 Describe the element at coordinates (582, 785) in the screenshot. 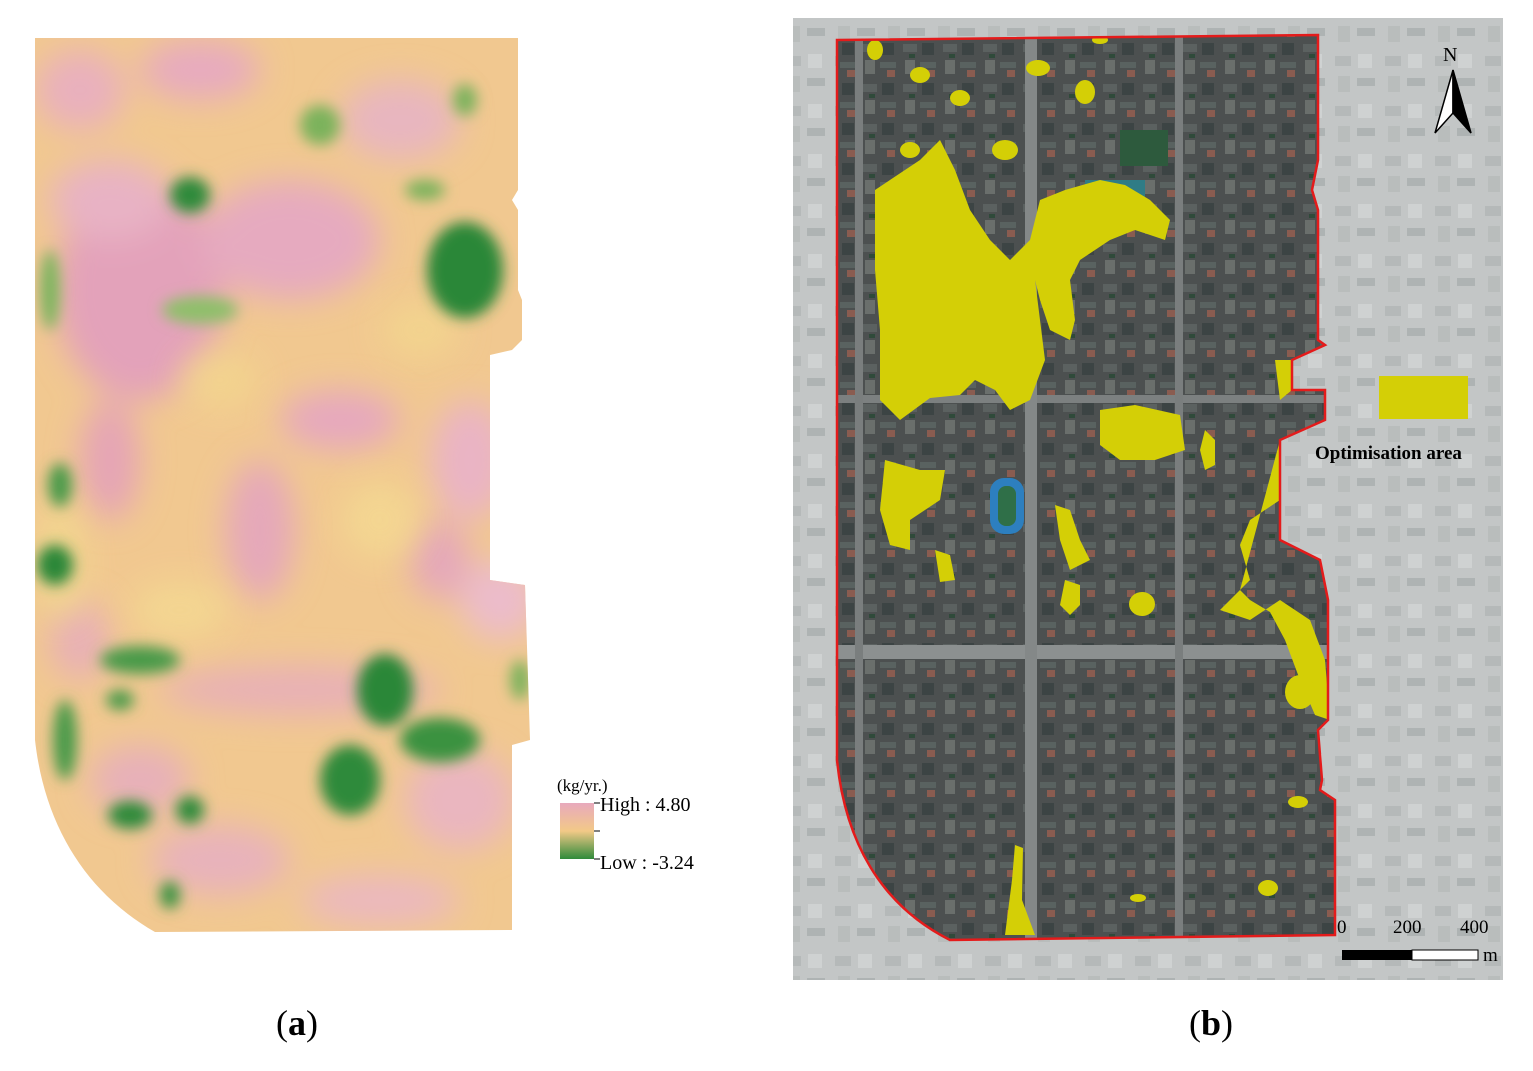

I see `legend-unit: (kg/yr.)` at that location.